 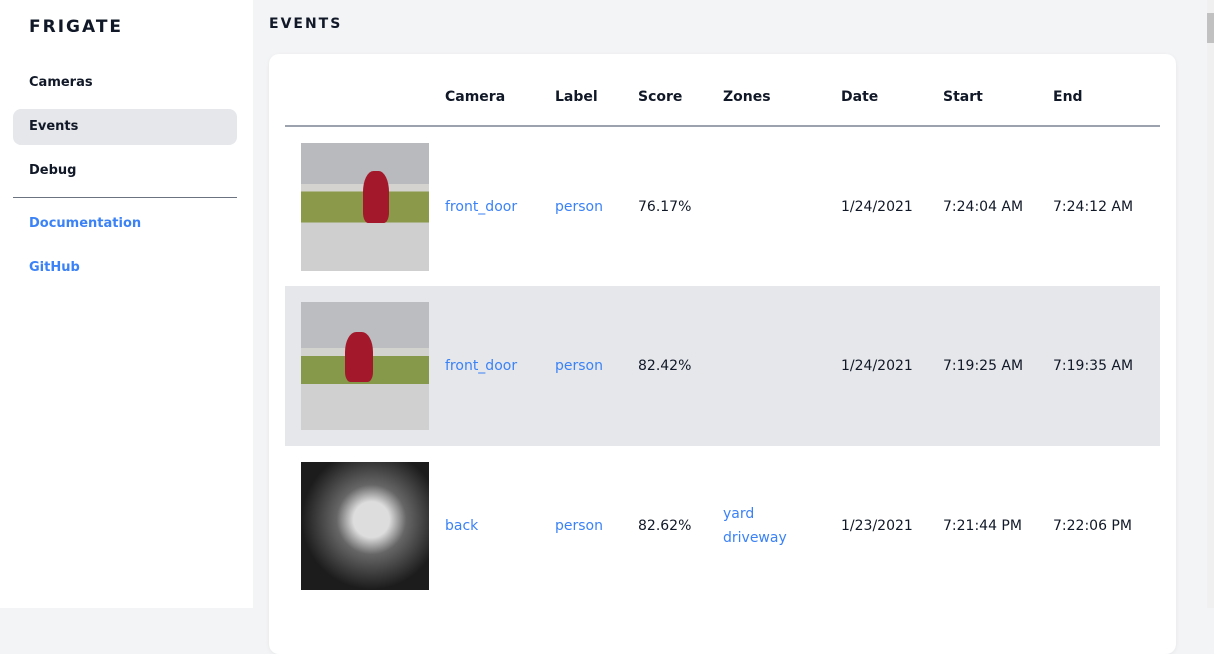 What do you see at coordinates (76, 27) in the screenshot?
I see `brand-logo: FRIGATE` at bounding box center [76, 27].